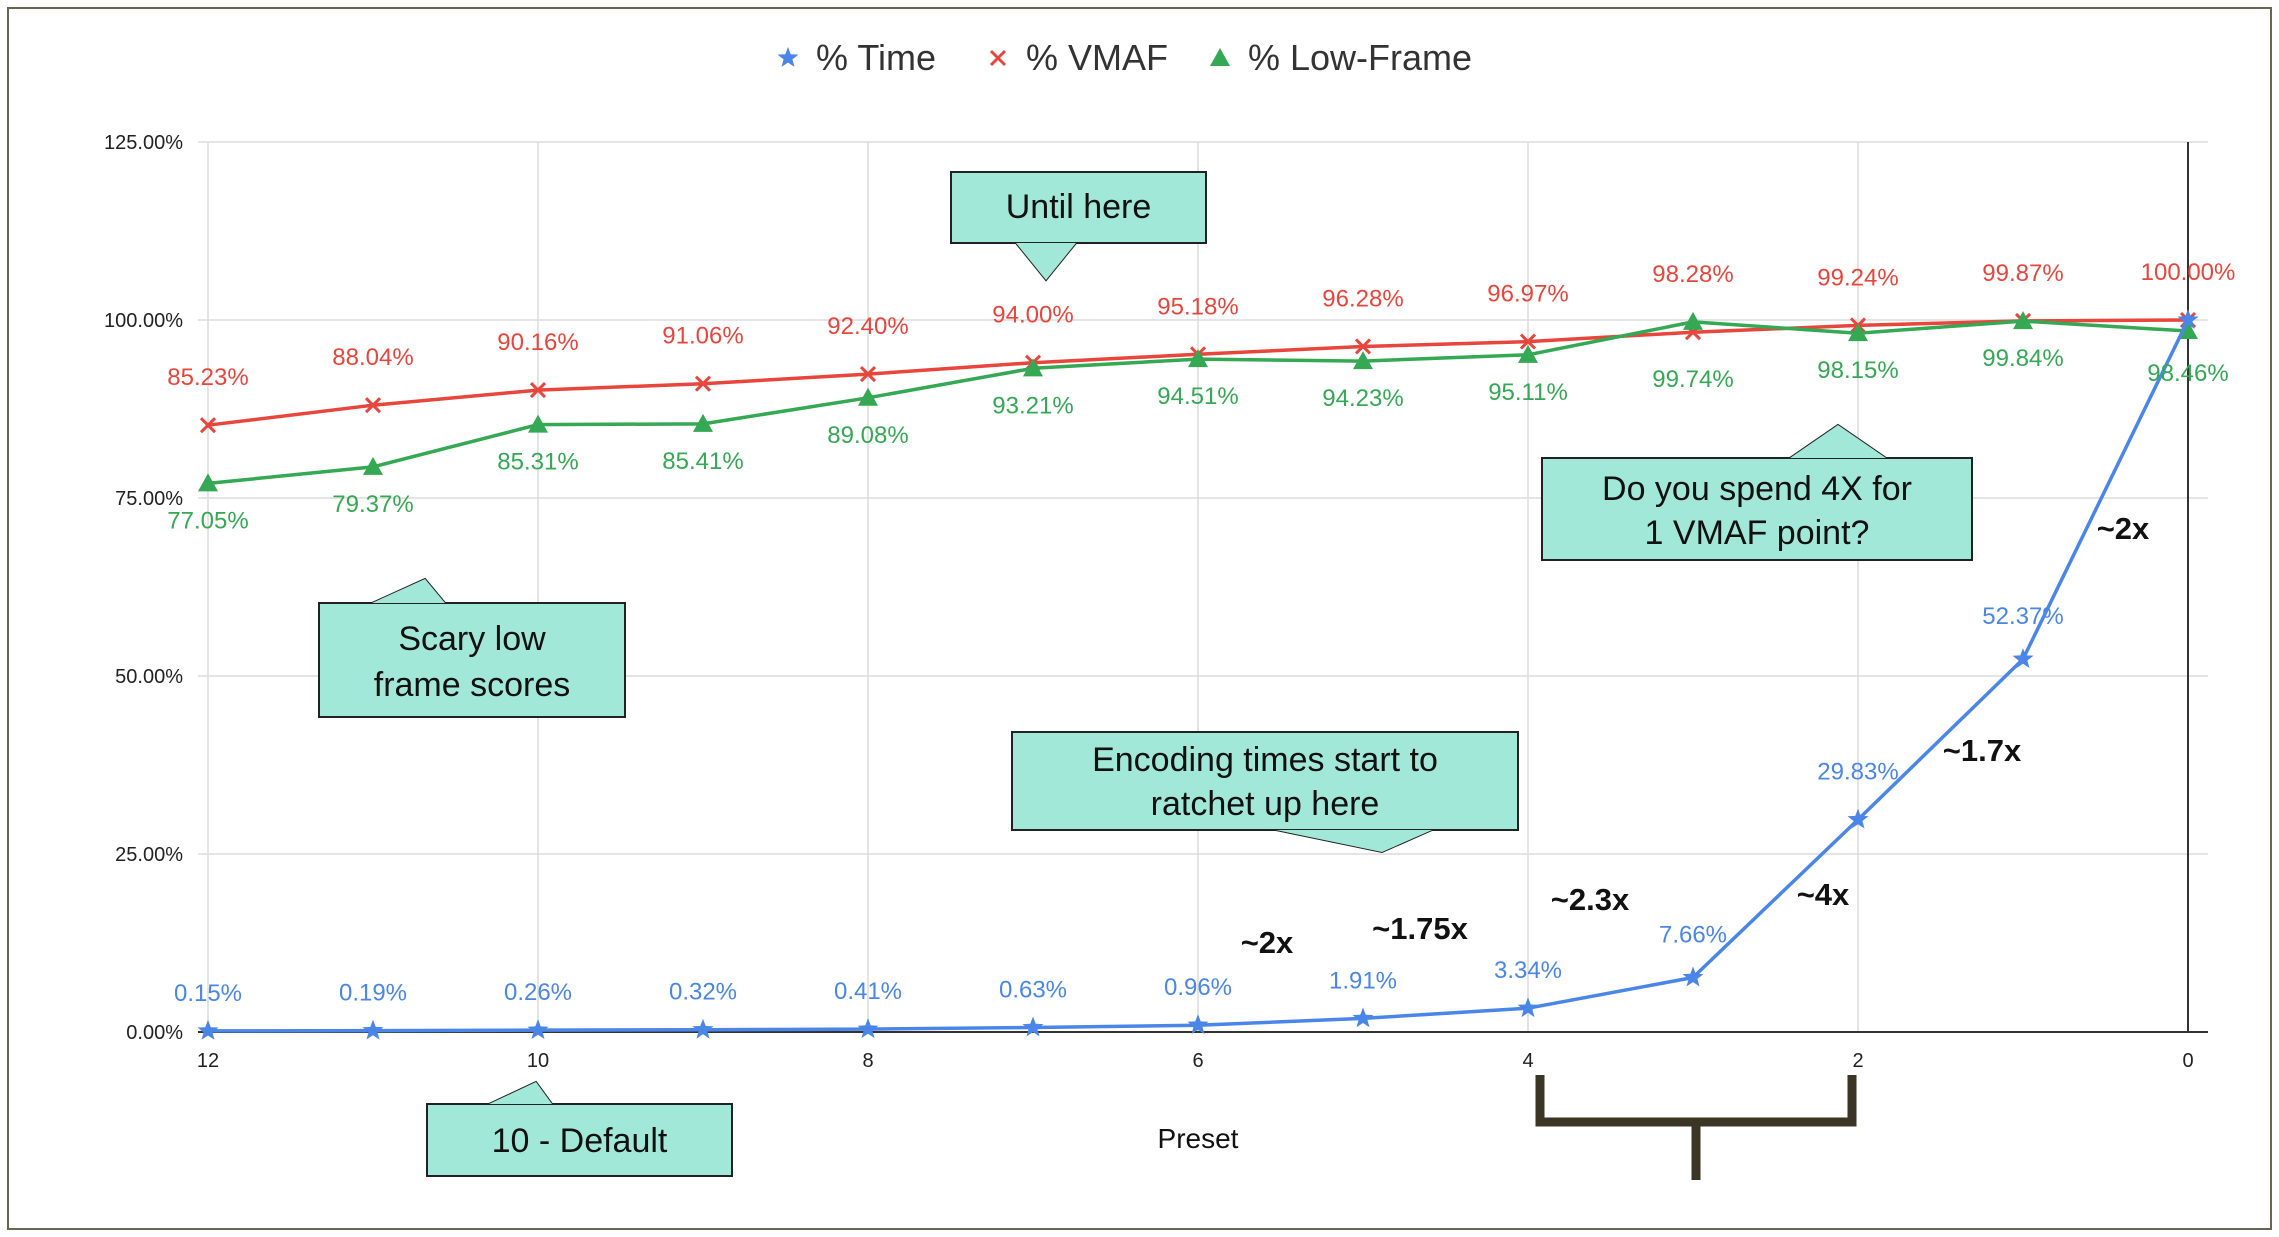 The width and height of the screenshot is (2279, 1237). I want to click on legend-item: % Low-Frame, so click(1341, 57).